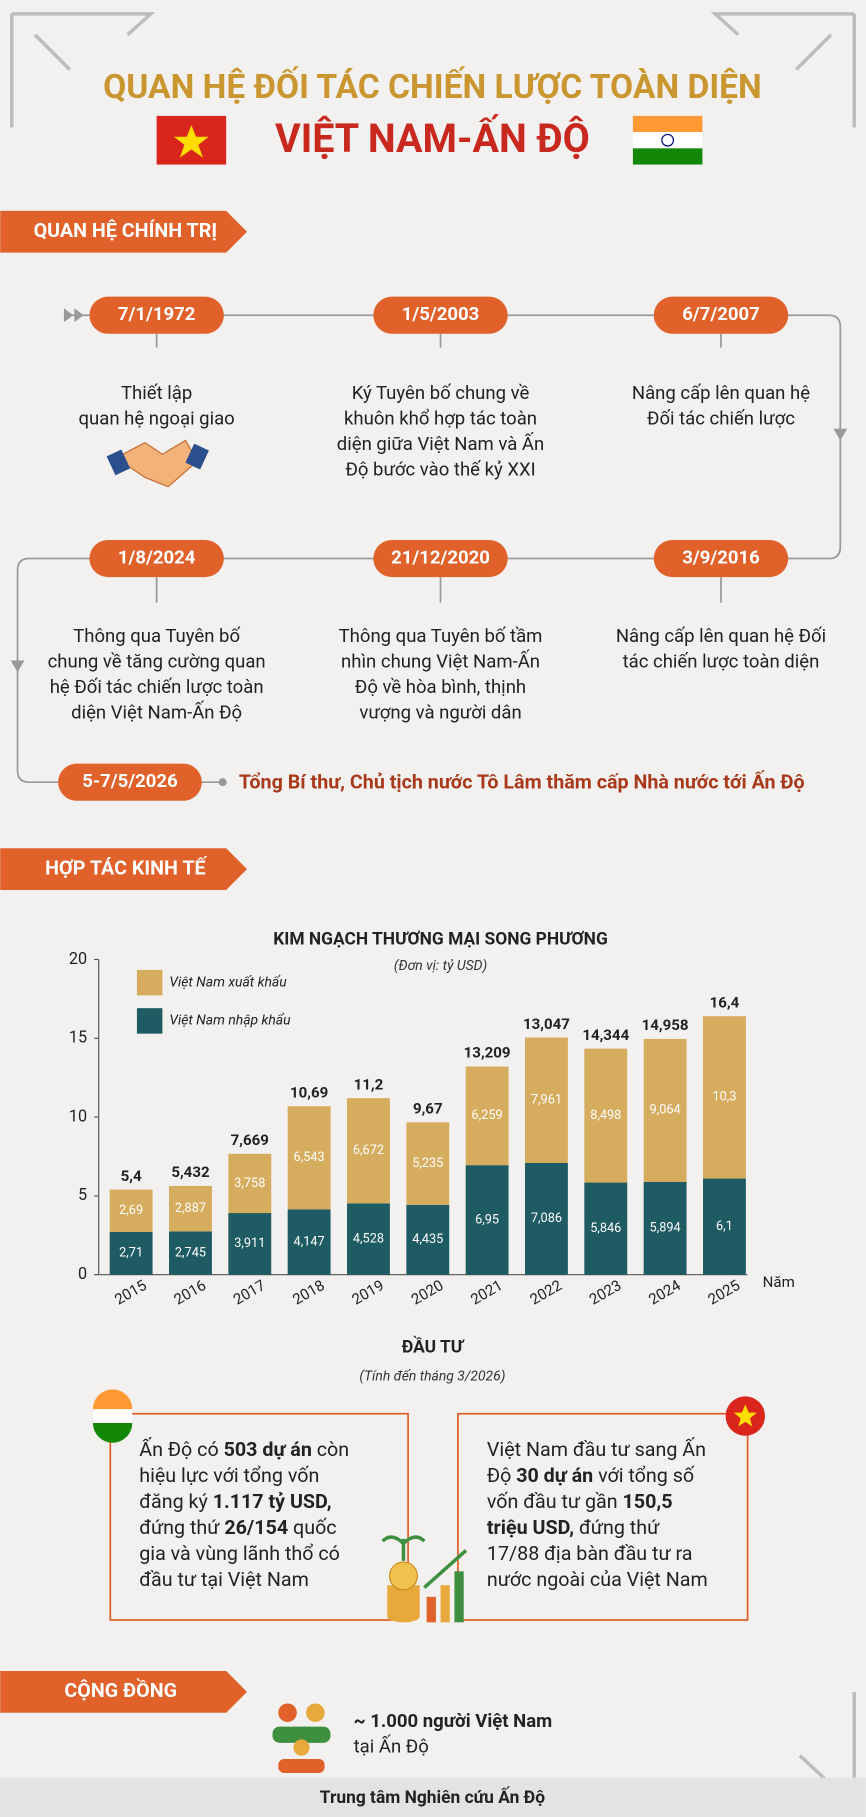 The image size is (866, 1817). I want to click on legend-label: Việt Nam xuất khẩu, so click(228, 981).